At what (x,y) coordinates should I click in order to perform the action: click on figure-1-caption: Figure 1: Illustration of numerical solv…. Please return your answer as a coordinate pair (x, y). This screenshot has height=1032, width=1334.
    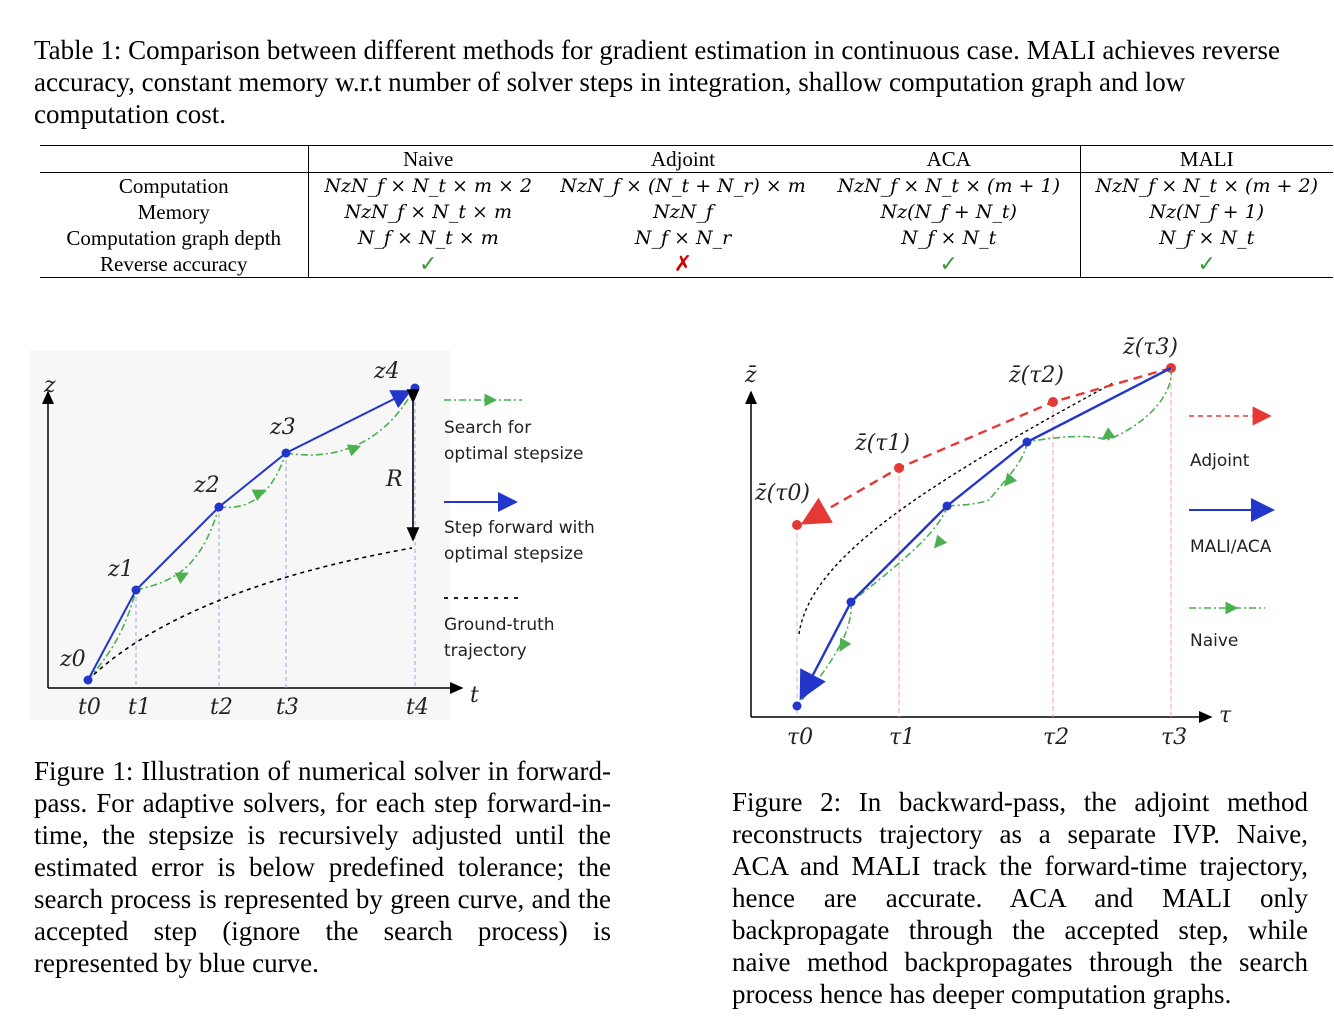
    Looking at the image, I should click on (322, 867).